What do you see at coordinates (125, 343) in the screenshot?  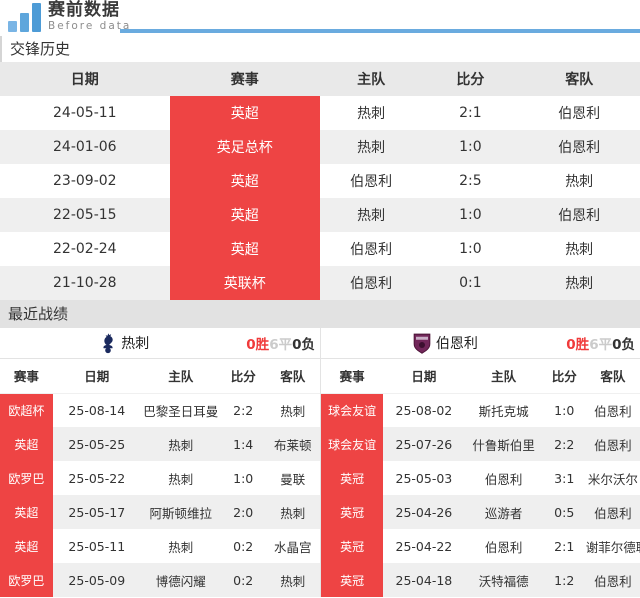 I see `team-identity: 热刺` at bounding box center [125, 343].